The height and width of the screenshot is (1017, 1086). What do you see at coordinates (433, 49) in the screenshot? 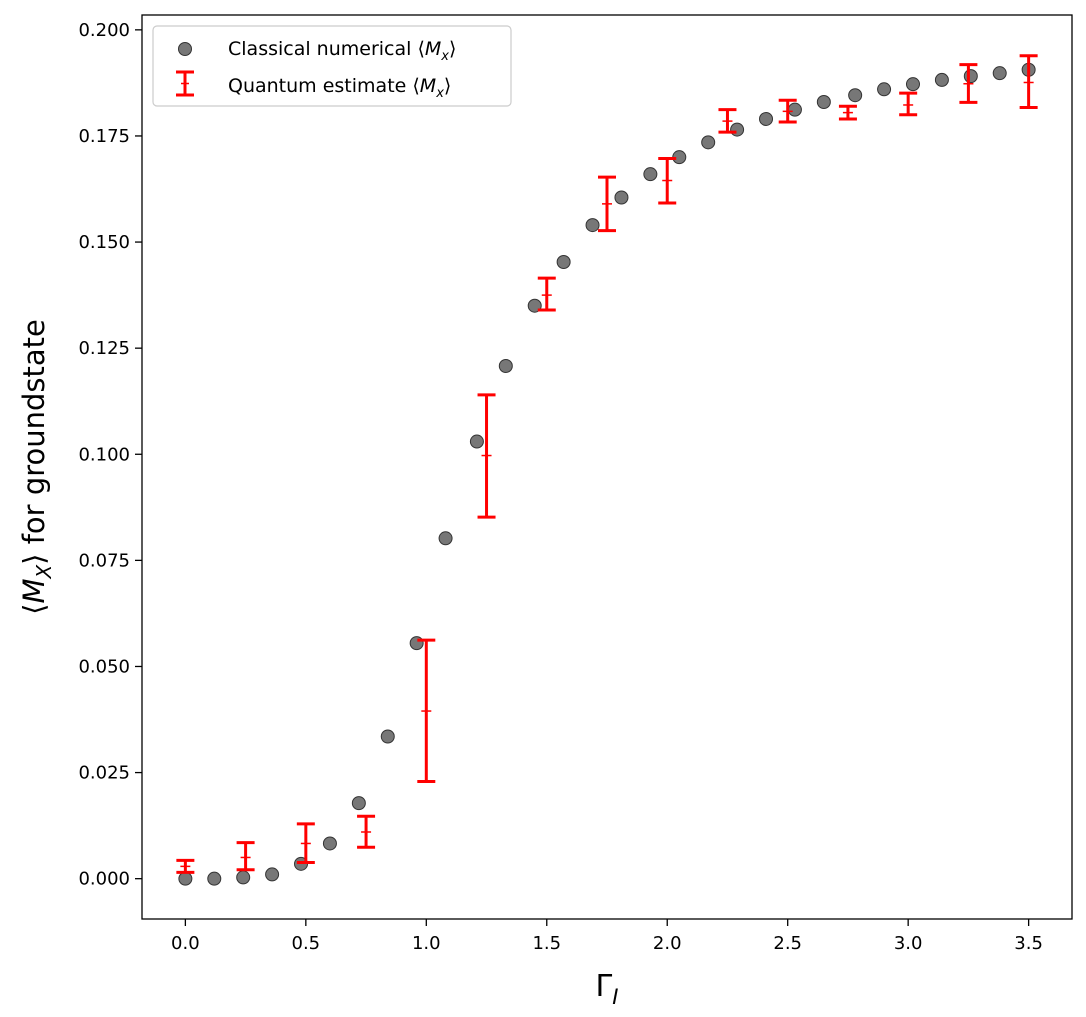
I see `legend-classical-var: M` at bounding box center [433, 49].